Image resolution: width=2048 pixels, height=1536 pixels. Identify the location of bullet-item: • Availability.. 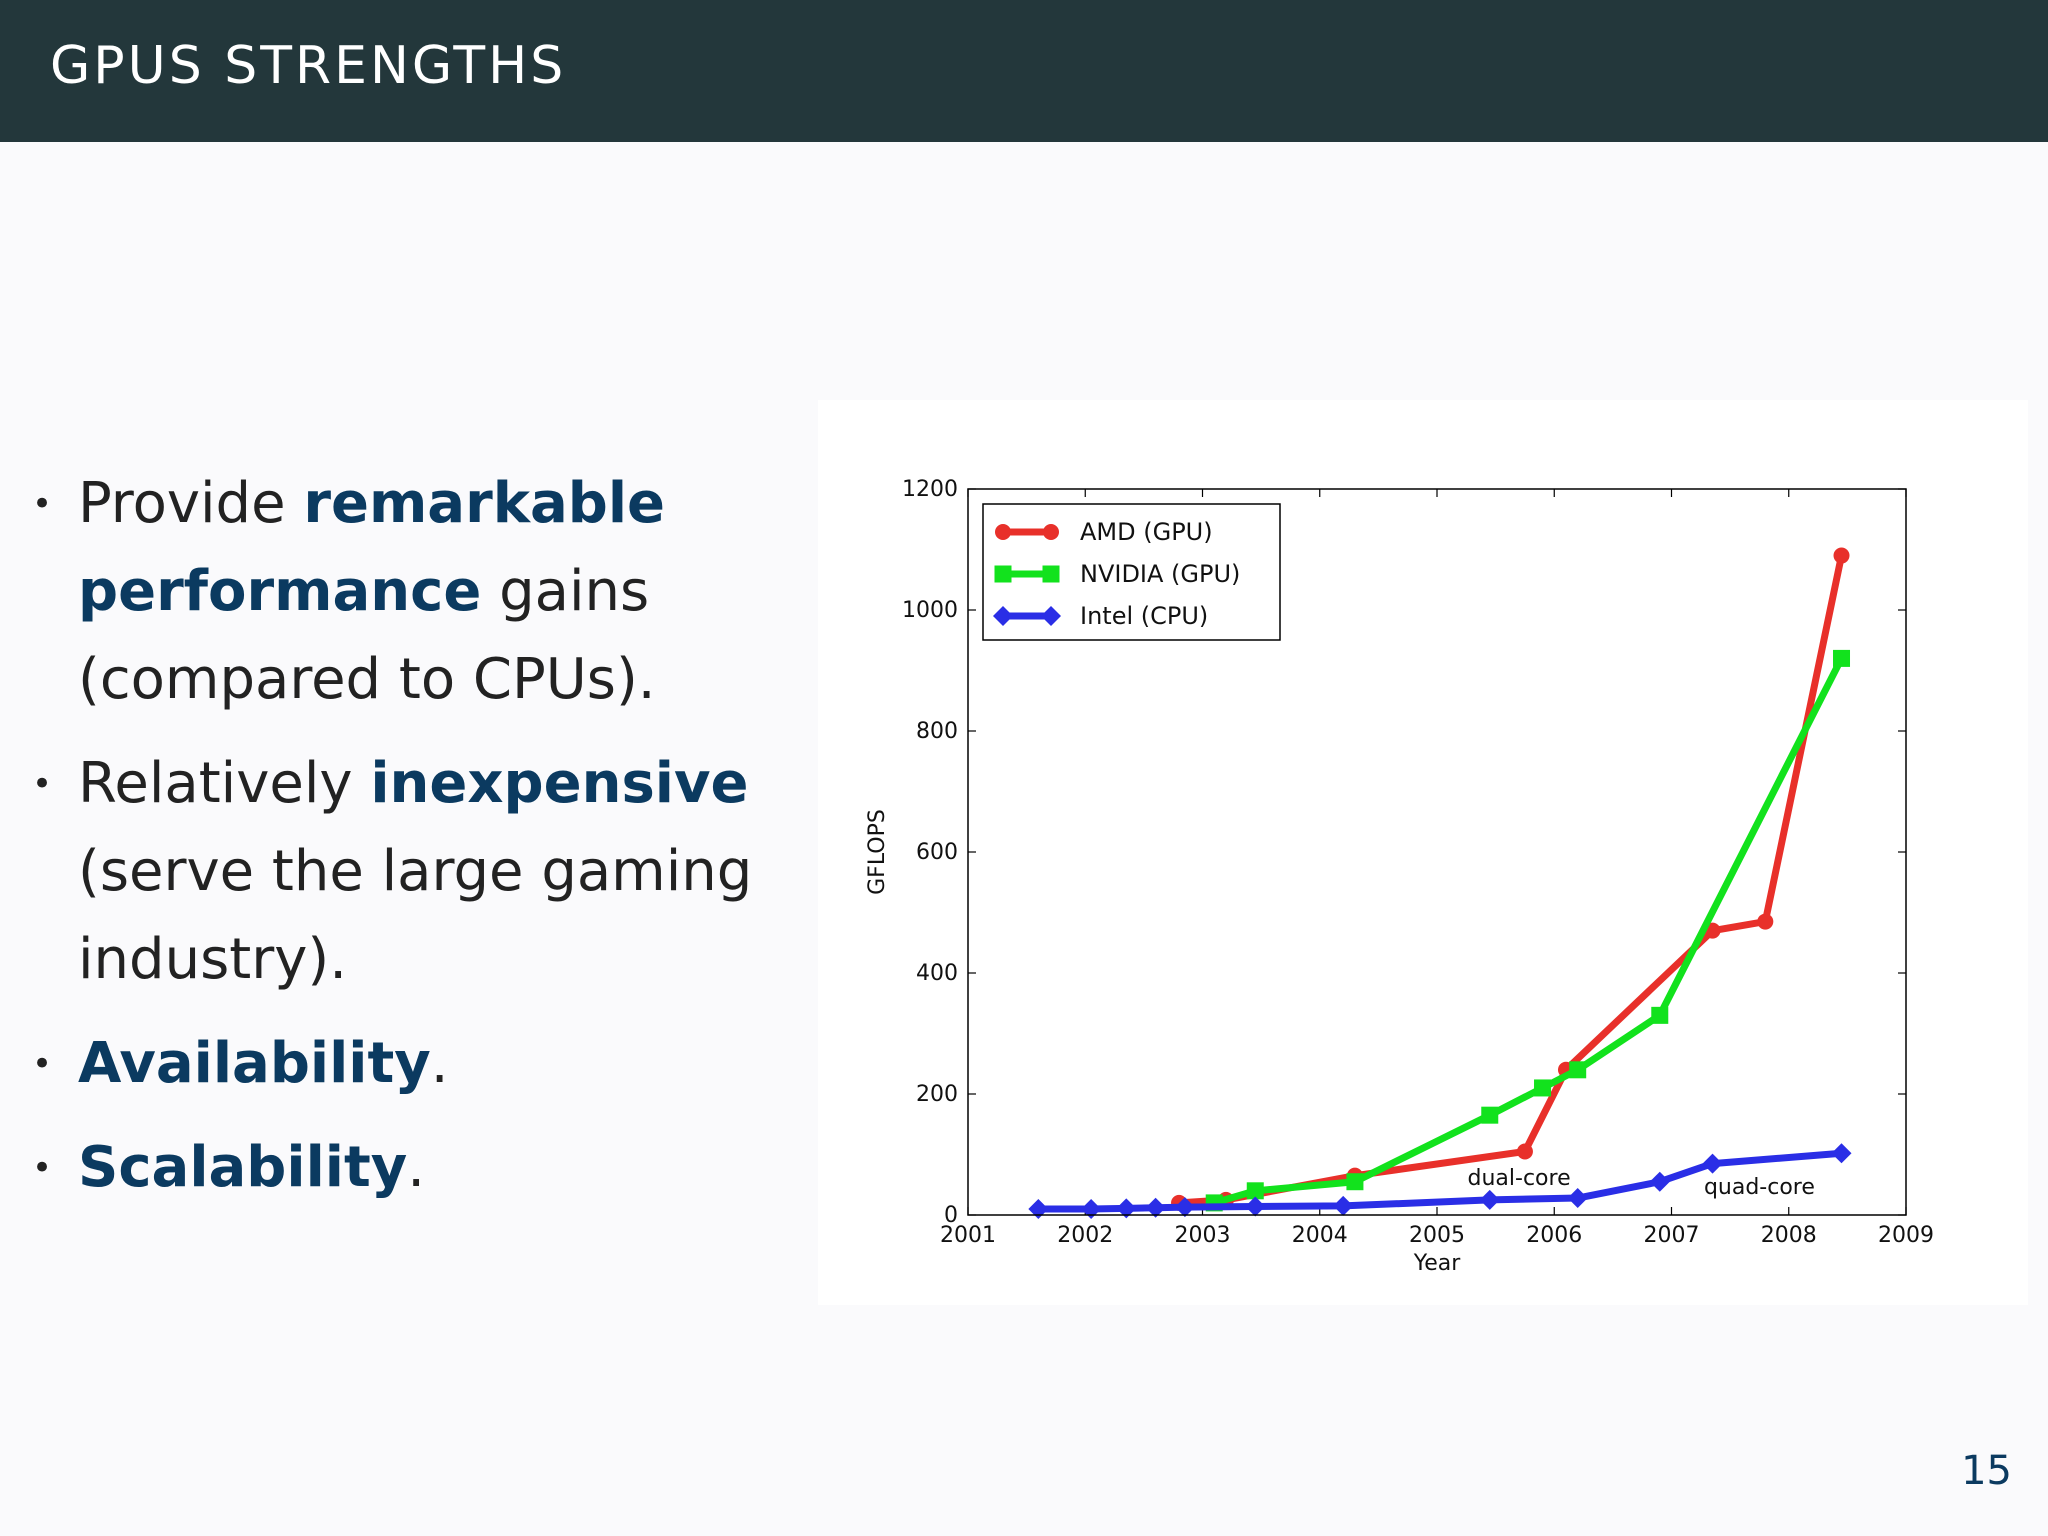
(408, 1064).